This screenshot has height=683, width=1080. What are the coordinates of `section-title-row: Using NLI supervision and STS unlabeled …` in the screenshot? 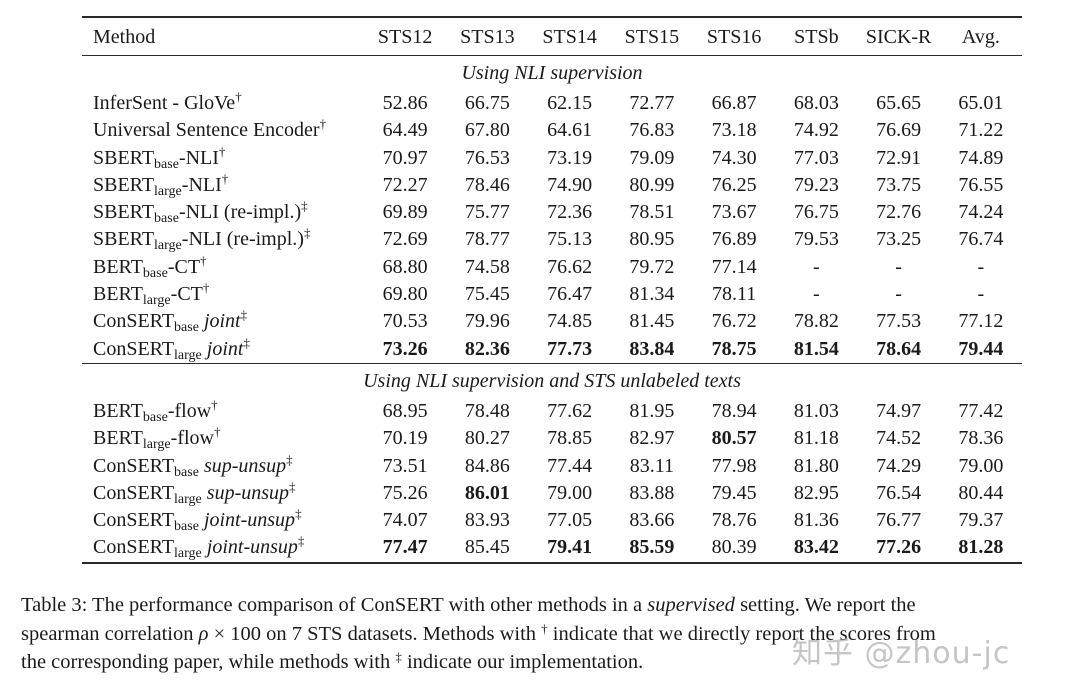 It's located at (552, 380).